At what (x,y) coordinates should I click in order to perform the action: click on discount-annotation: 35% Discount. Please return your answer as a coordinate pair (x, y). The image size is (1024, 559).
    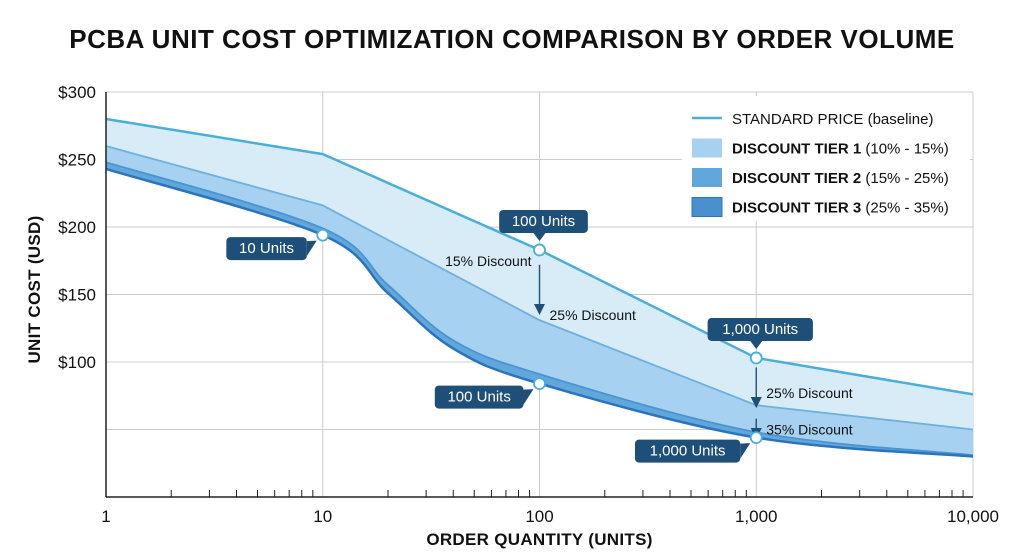
    Looking at the image, I should click on (809, 430).